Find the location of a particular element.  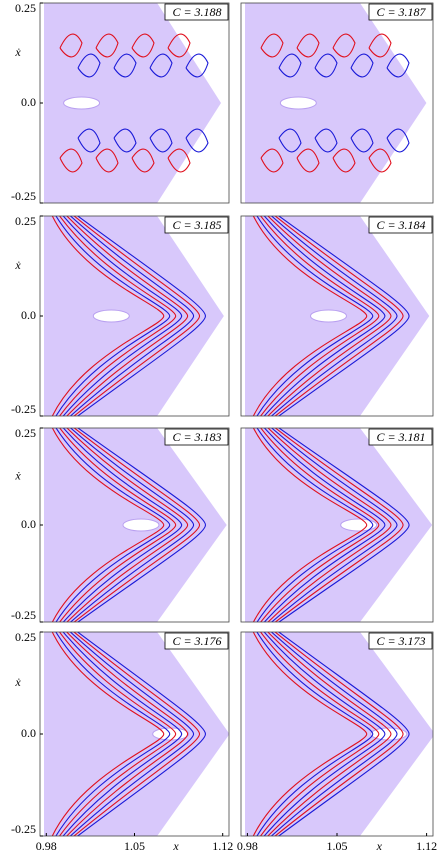

panel: C = 3.176 0.25 0.0 -0.25 ẋ 0.98 1.05 1.12 x is located at coordinates (122, 741).